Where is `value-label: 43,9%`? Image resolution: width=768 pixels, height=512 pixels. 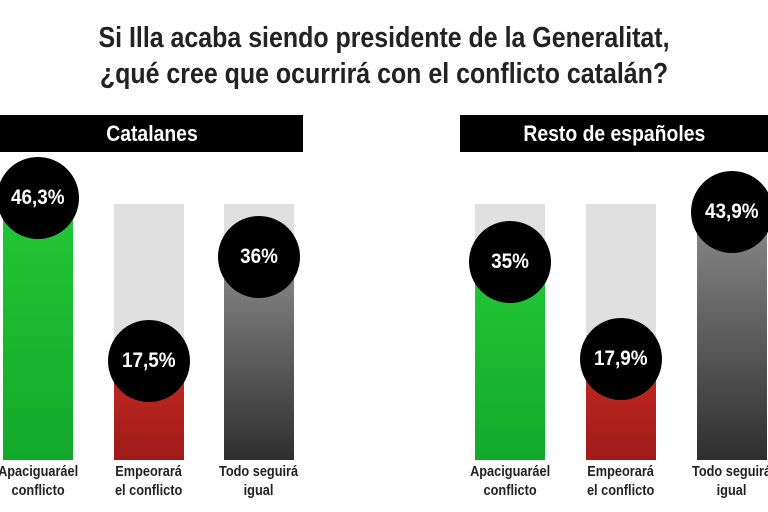 value-label: 43,9% is located at coordinates (729, 211).